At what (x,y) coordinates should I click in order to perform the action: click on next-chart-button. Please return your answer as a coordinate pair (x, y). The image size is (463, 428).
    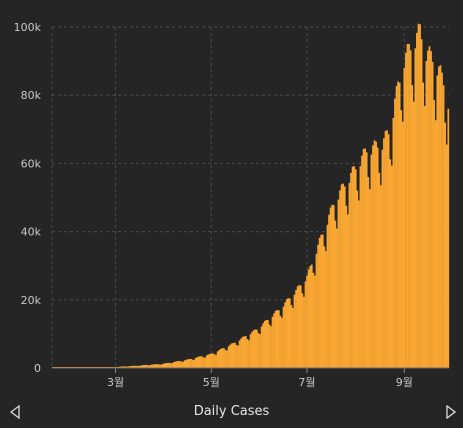
    Looking at the image, I should click on (451, 412).